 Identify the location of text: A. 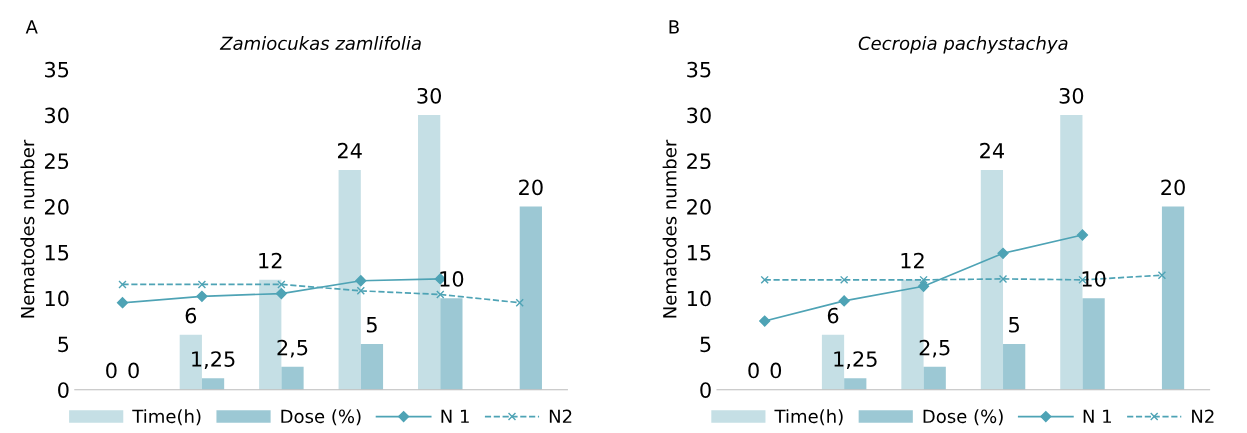
(31, 27).